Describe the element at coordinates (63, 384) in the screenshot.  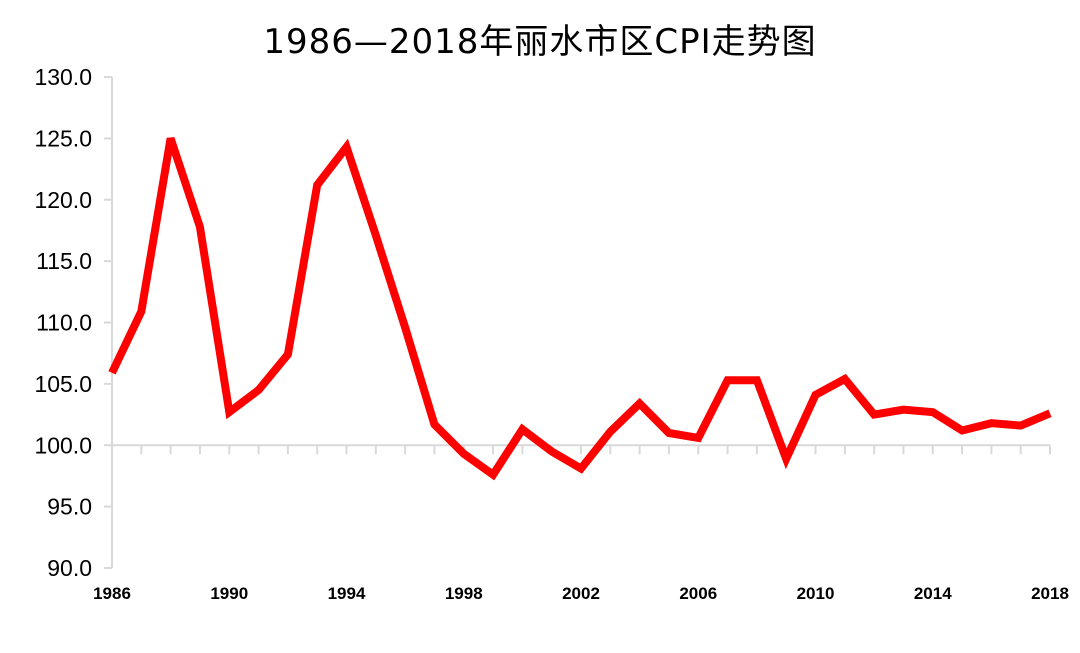
I see `y-tick-label: 105.0` at that location.